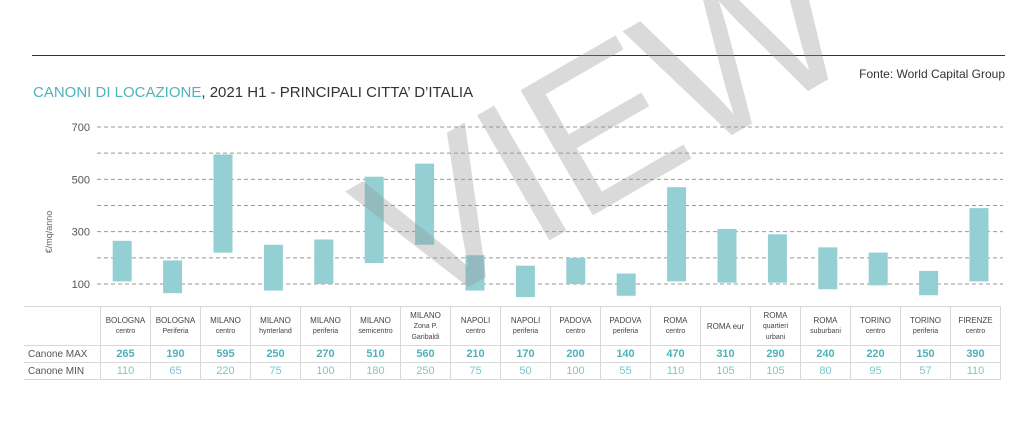  I want to click on max-value: 210, so click(475, 354).